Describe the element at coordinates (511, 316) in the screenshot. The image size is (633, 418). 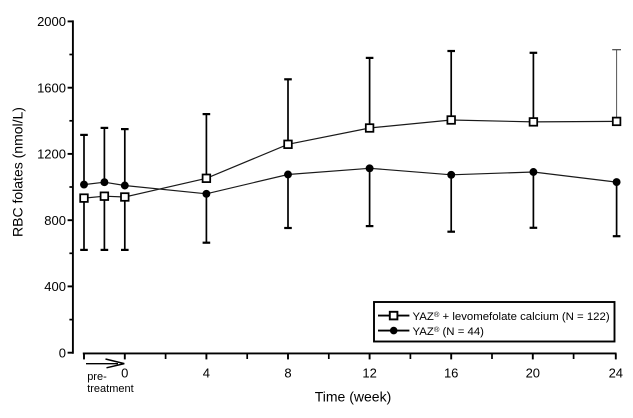
I see `svg-text:YAZ® + levomefolate calcium (N: YAZ® + levomefolate calcium (N = 122)` at that location.